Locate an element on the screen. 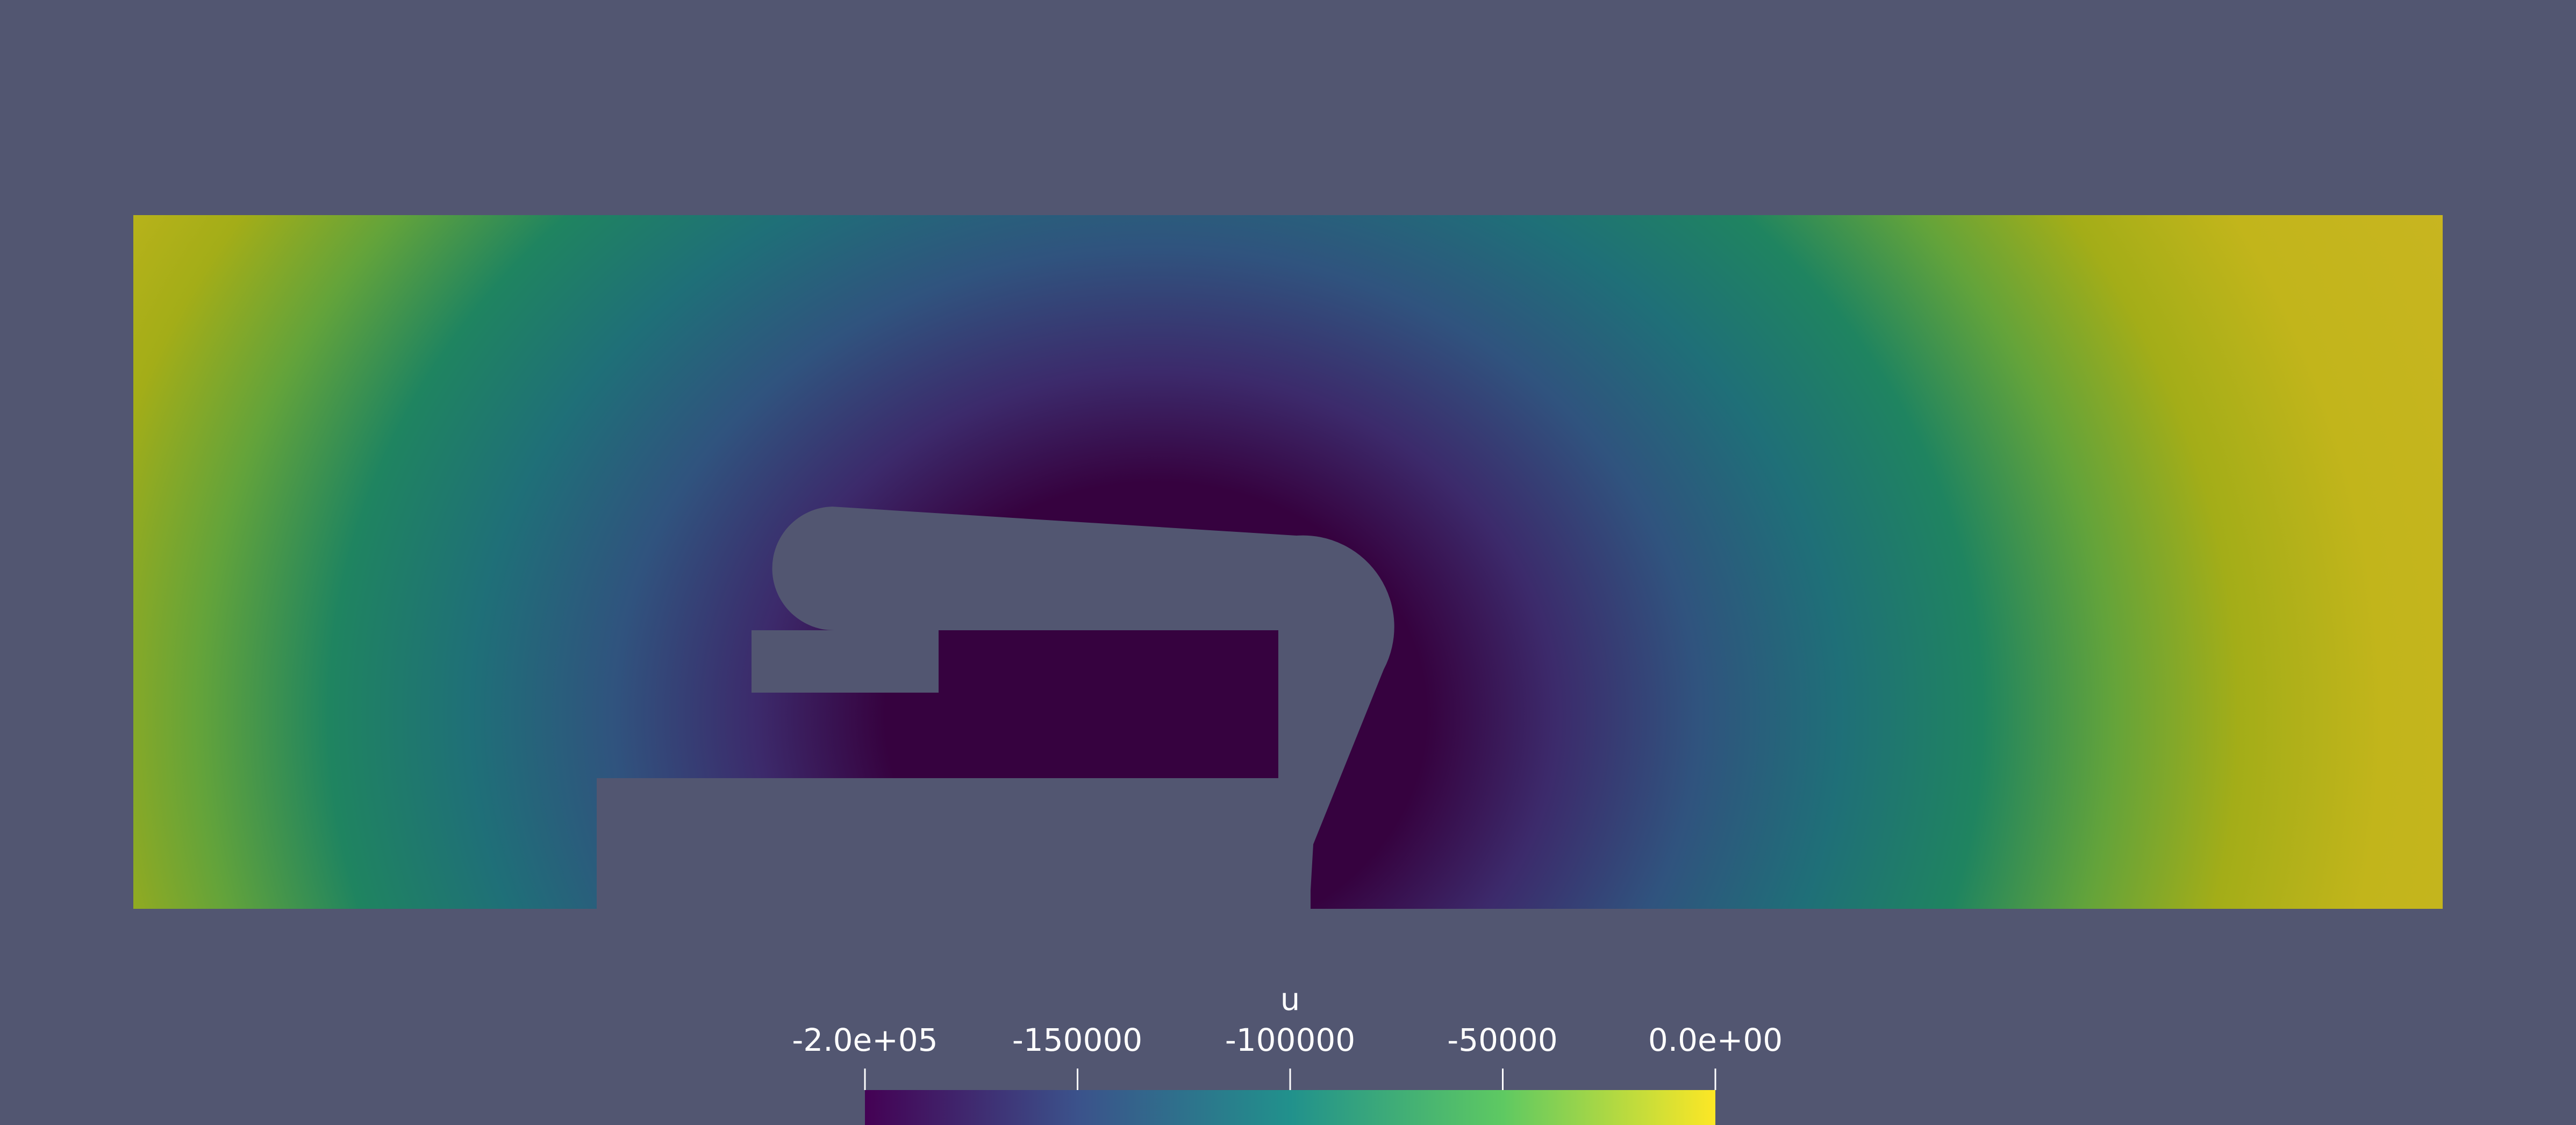 This screenshot has width=2576, height=1125. colorbar-tick-label: -100000 is located at coordinates (1290, 1040).